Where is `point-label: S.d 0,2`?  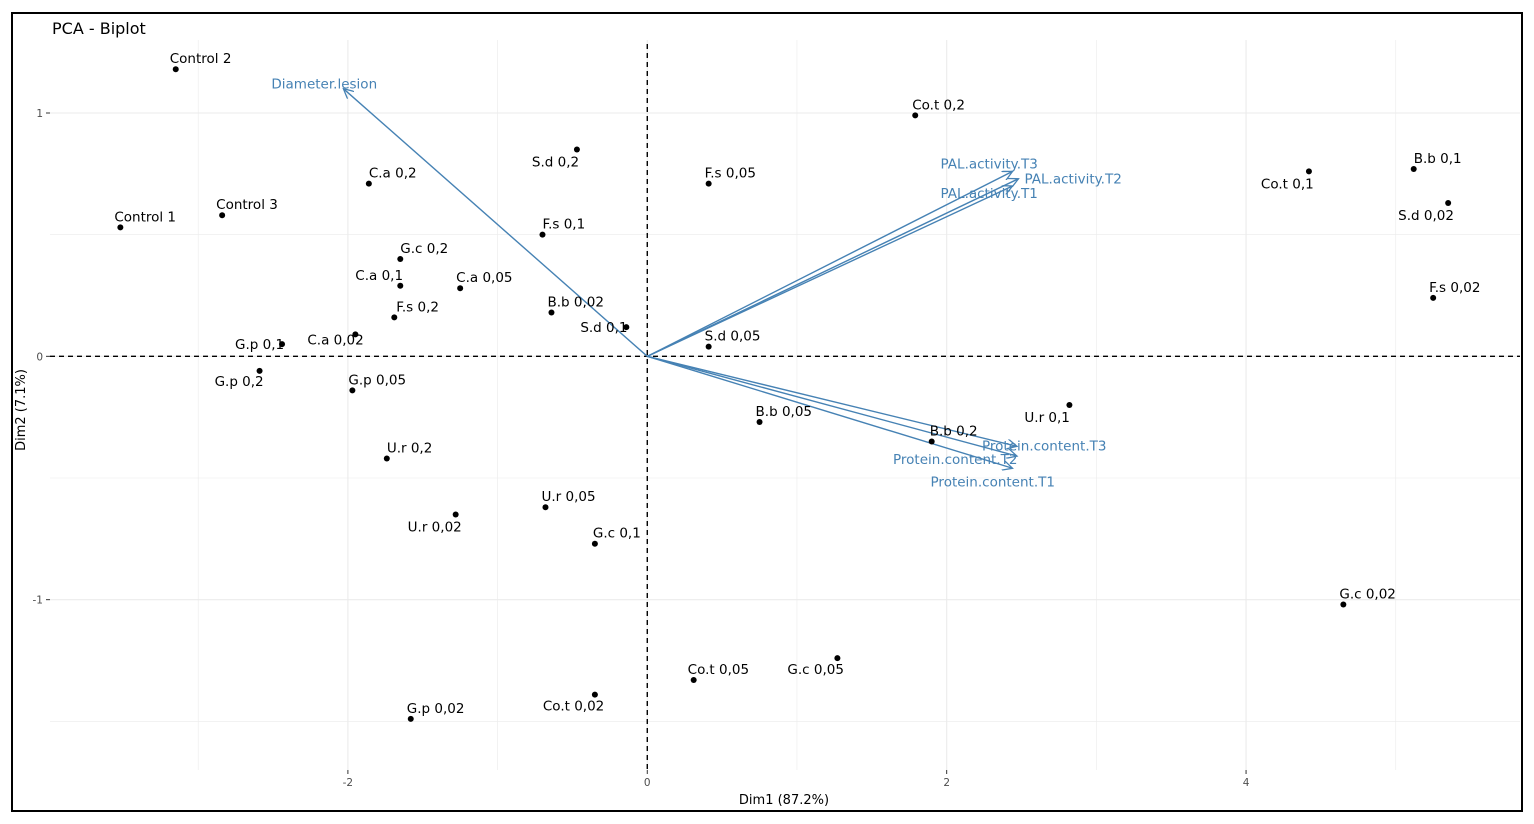
point-label: S.d 0,2 is located at coordinates (555, 163).